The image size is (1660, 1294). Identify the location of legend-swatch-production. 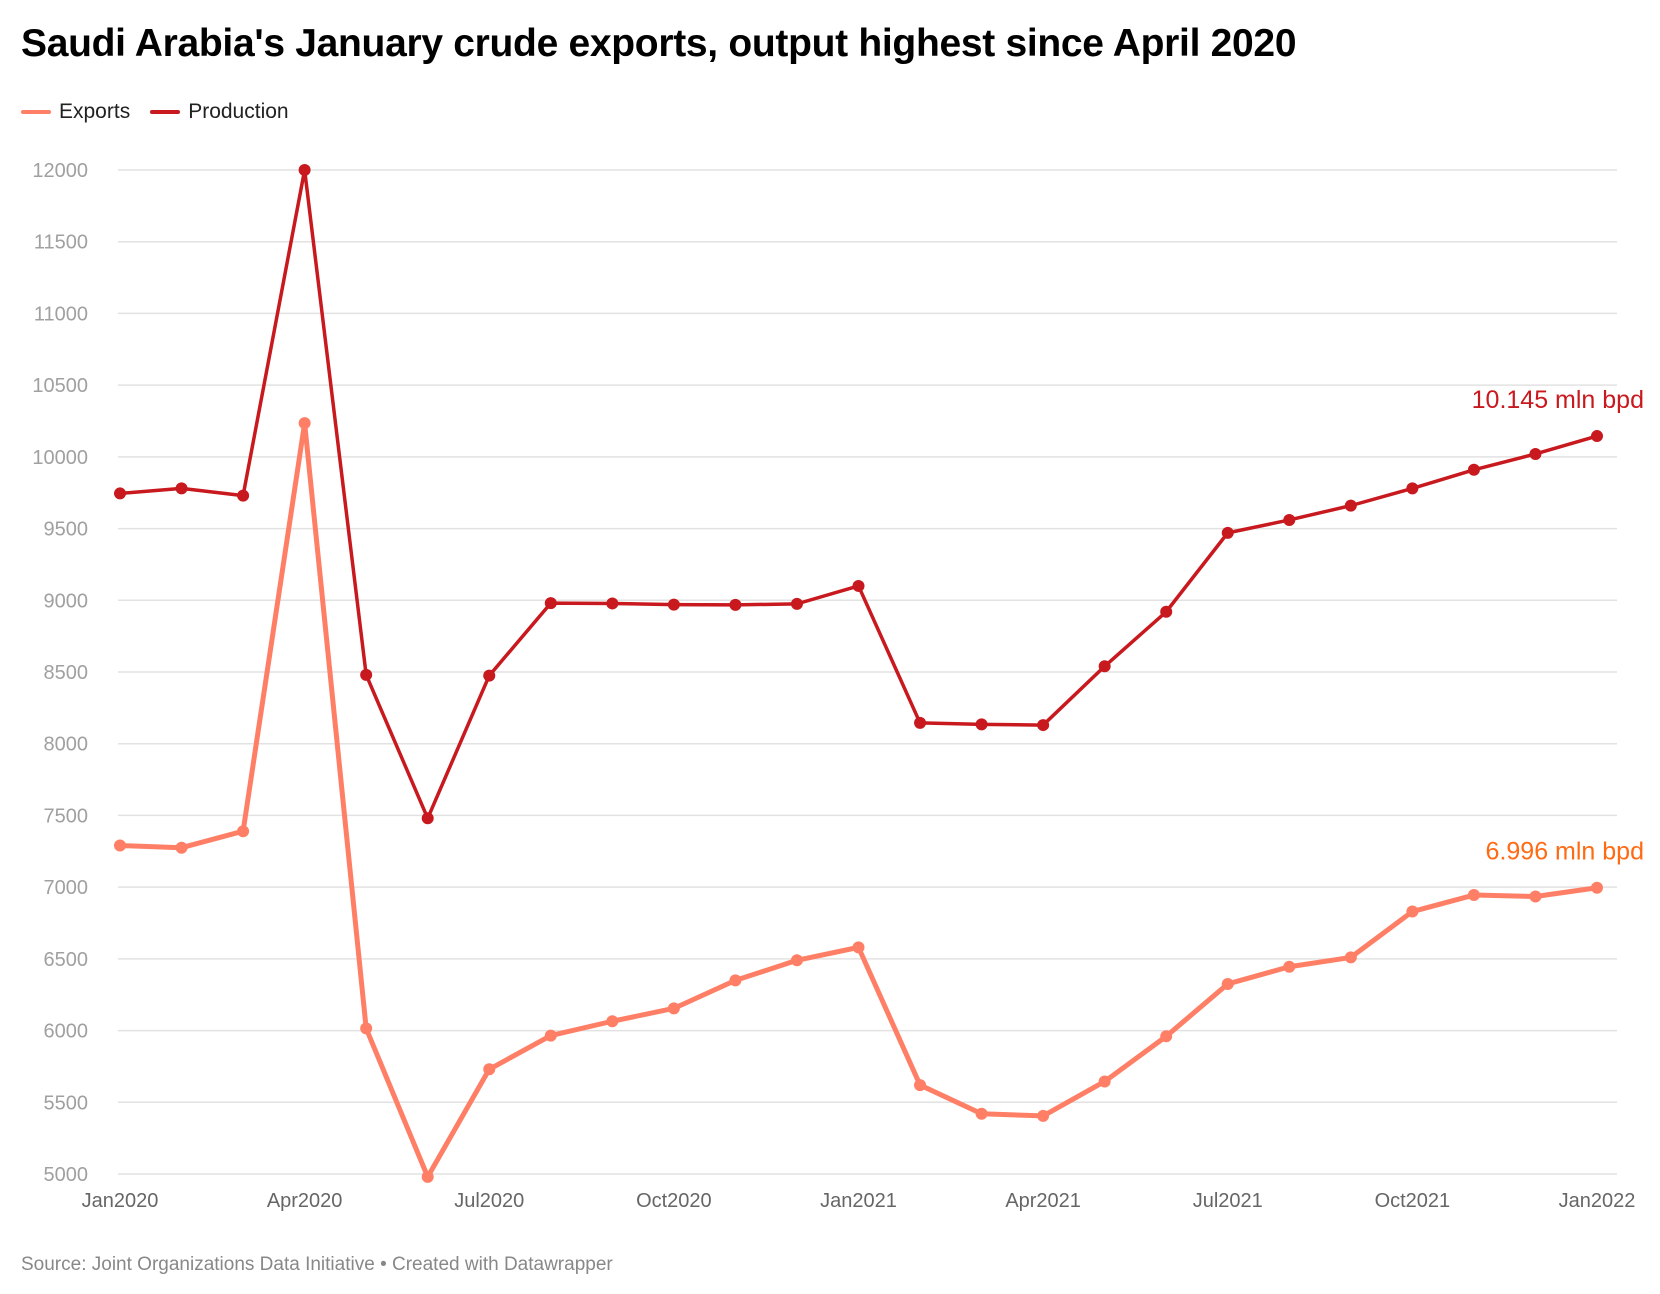
(165, 112).